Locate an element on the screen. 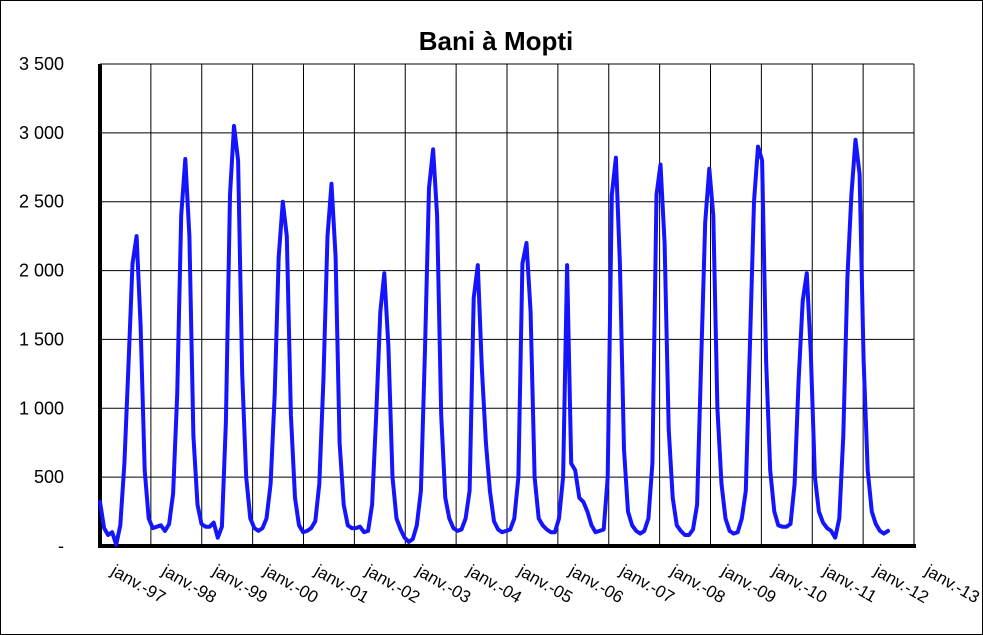 Image resolution: width=983 pixels, height=635 pixels. x-tick-label: janv.-00 is located at coordinates (291, 584).